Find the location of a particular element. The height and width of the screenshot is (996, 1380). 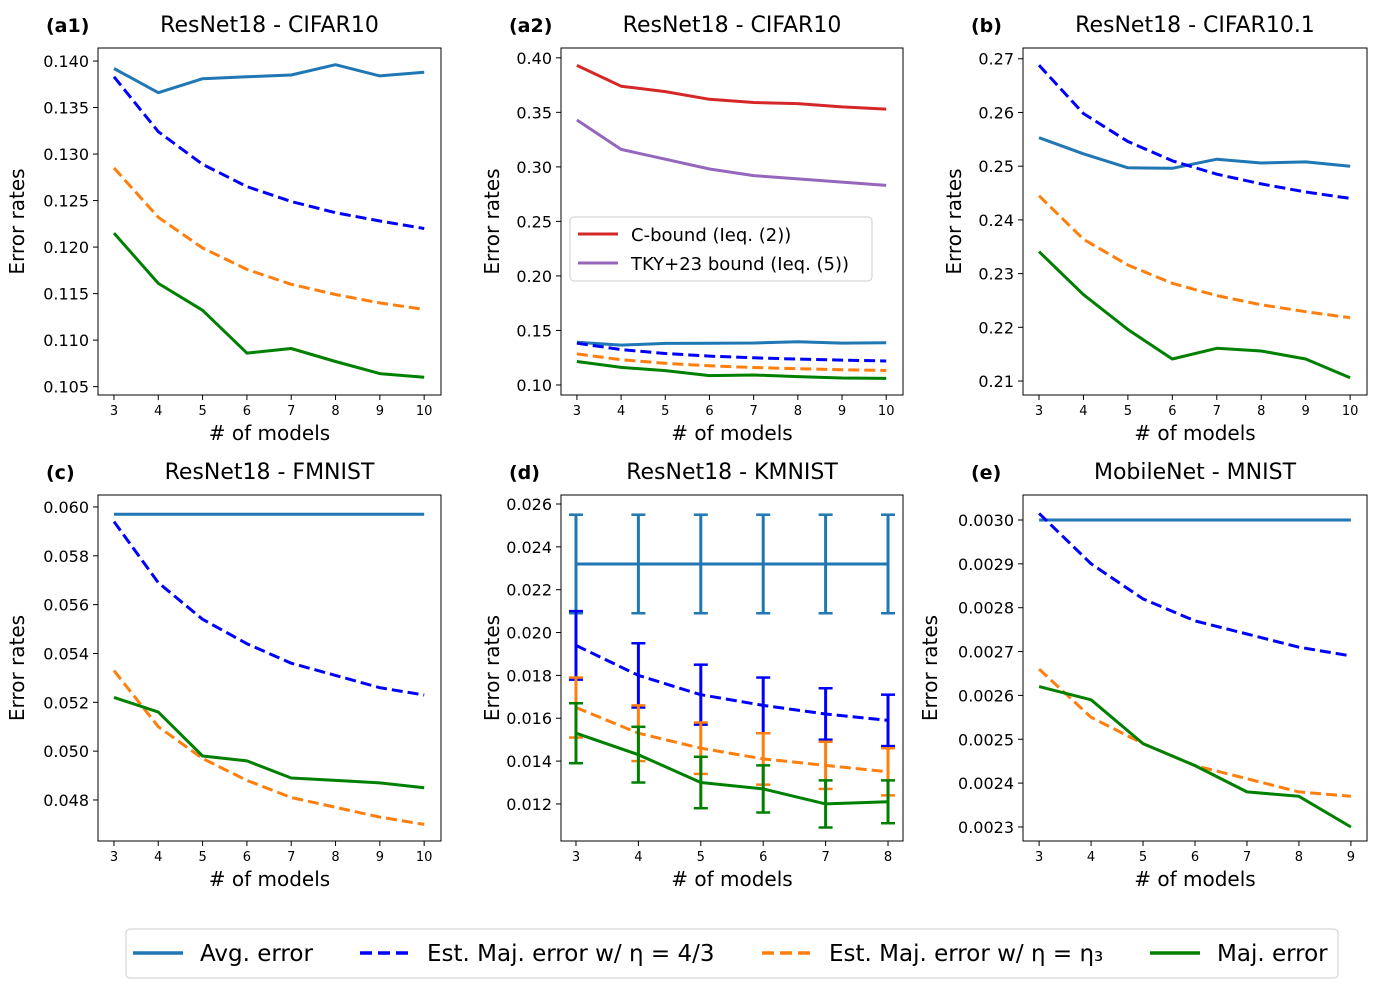

series-line-est43 is located at coordinates (732, 682).